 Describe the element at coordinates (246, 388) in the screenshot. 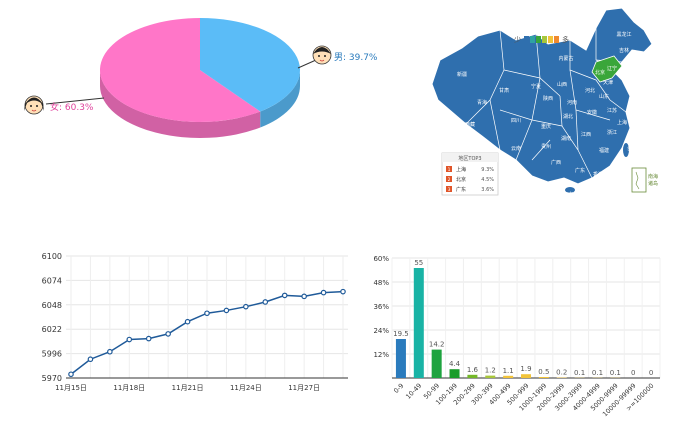

I see `line-x-tick-label: 11月24日` at that location.